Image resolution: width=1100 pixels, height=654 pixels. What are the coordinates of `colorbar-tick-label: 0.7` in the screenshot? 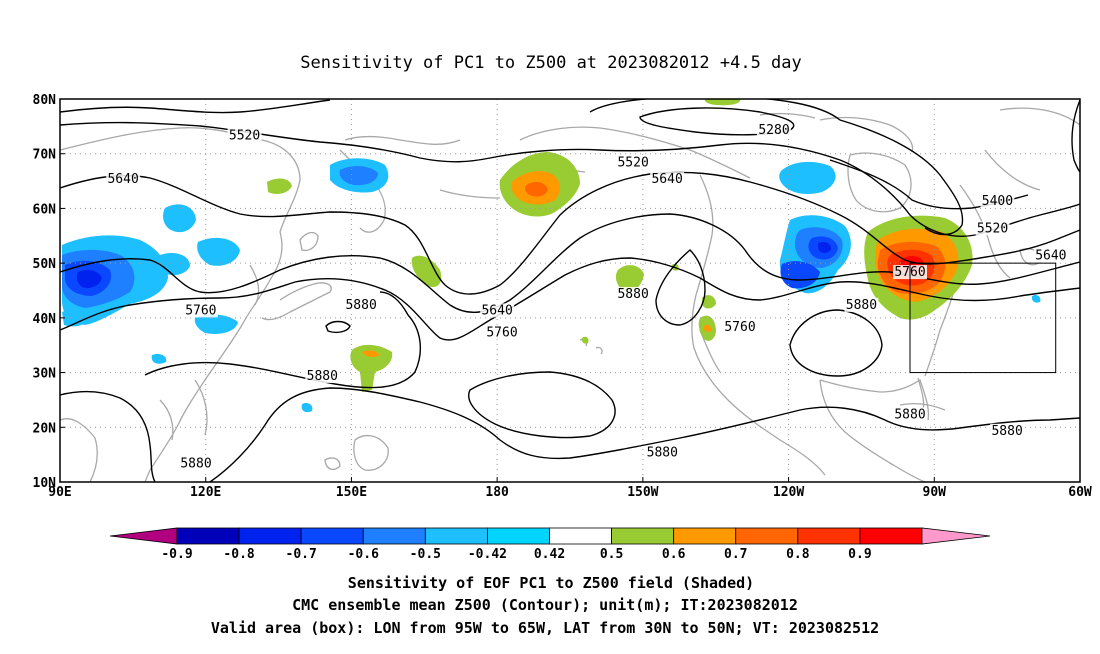 It's located at (735, 554).